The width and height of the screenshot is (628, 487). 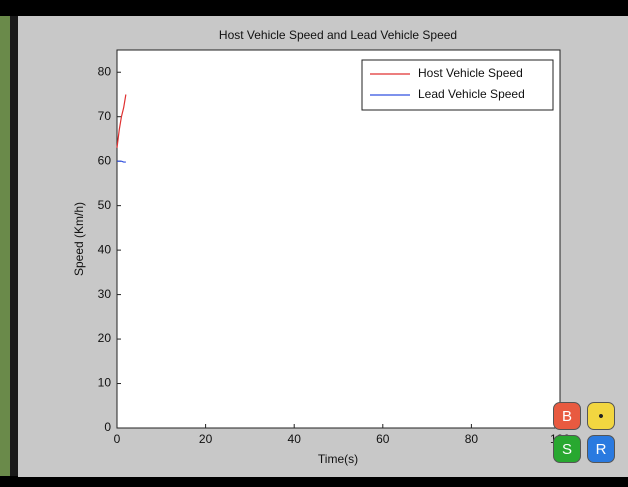 I want to click on x-axis-label: Time(s), so click(x=338, y=459).